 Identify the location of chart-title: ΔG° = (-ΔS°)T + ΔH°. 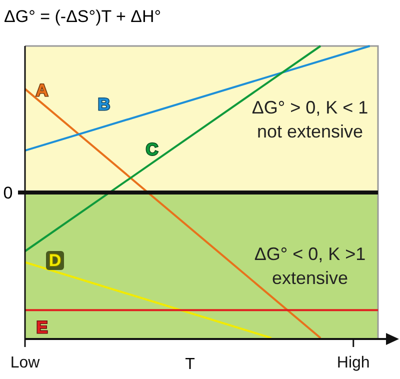
(83, 16).